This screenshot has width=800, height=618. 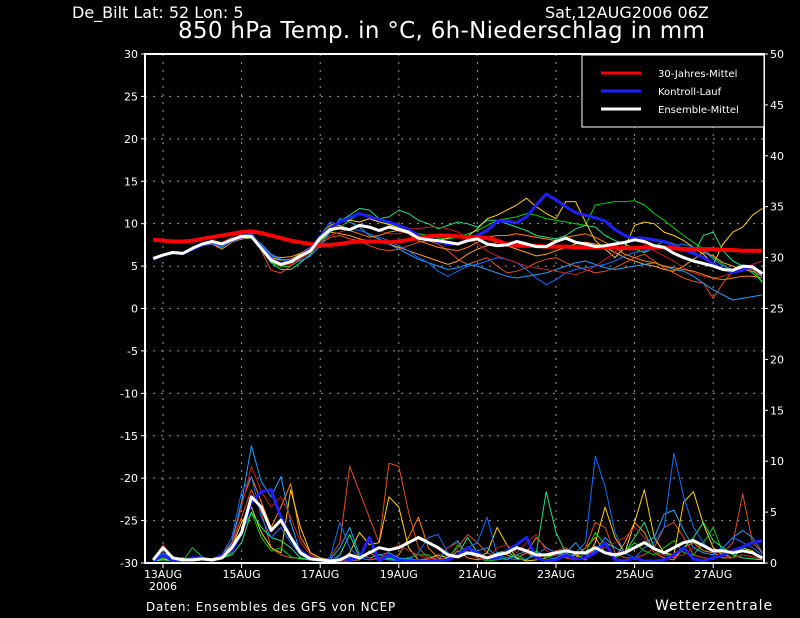 What do you see at coordinates (129, 521) in the screenshot?
I see `y-left-tick-label: -25` at bounding box center [129, 521].